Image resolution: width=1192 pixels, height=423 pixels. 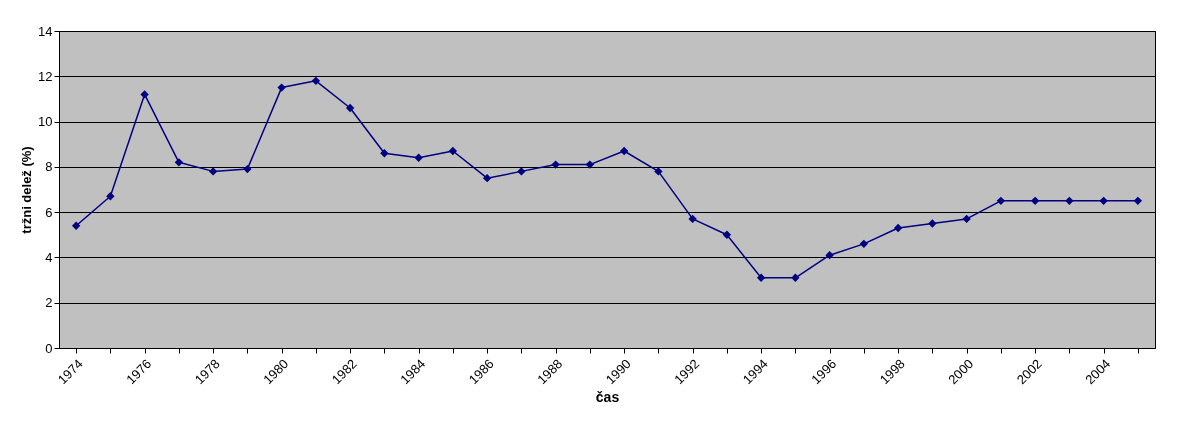 I want to click on x-axis-title: čas, so click(x=607, y=397).